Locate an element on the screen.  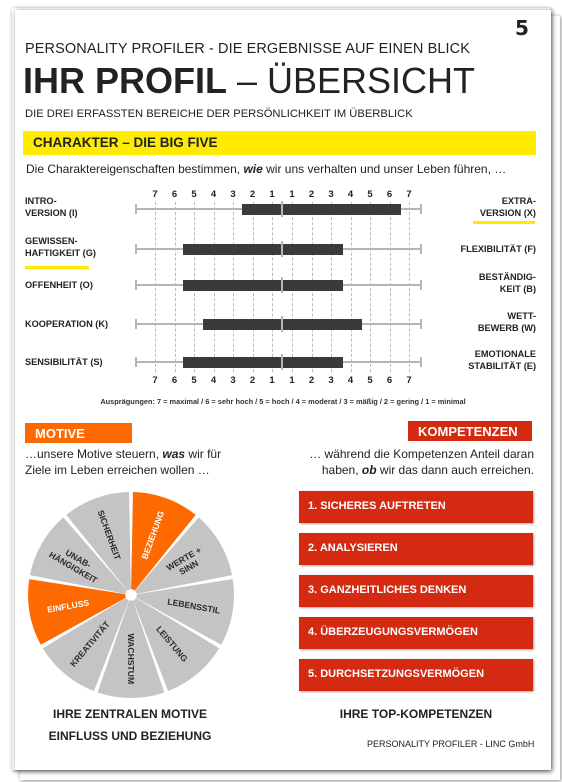
kompetenzen-heading-bar: KOMPETENZEN is located at coordinates (470, 431).